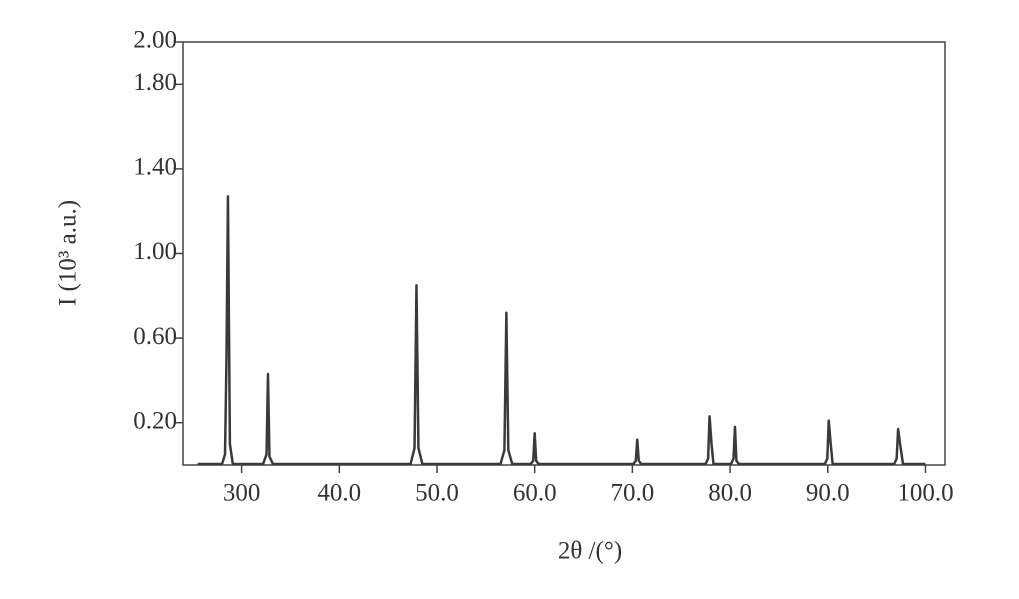 This screenshot has width=1019, height=599. I want to click on y-tick-label: 1.00, so click(155, 251).